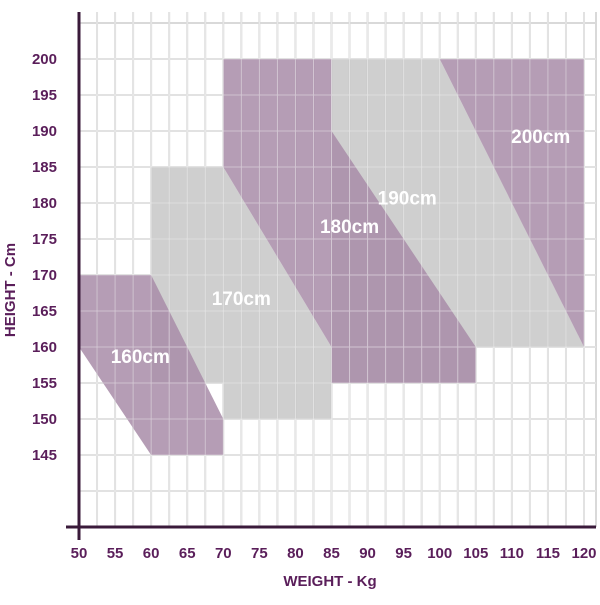 The width and height of the screenshot is (600, 605). What do you see at coordinates (44, 347) in the screenshot?
I see `y-tick-label: 160` at bounding box center [44, 347].